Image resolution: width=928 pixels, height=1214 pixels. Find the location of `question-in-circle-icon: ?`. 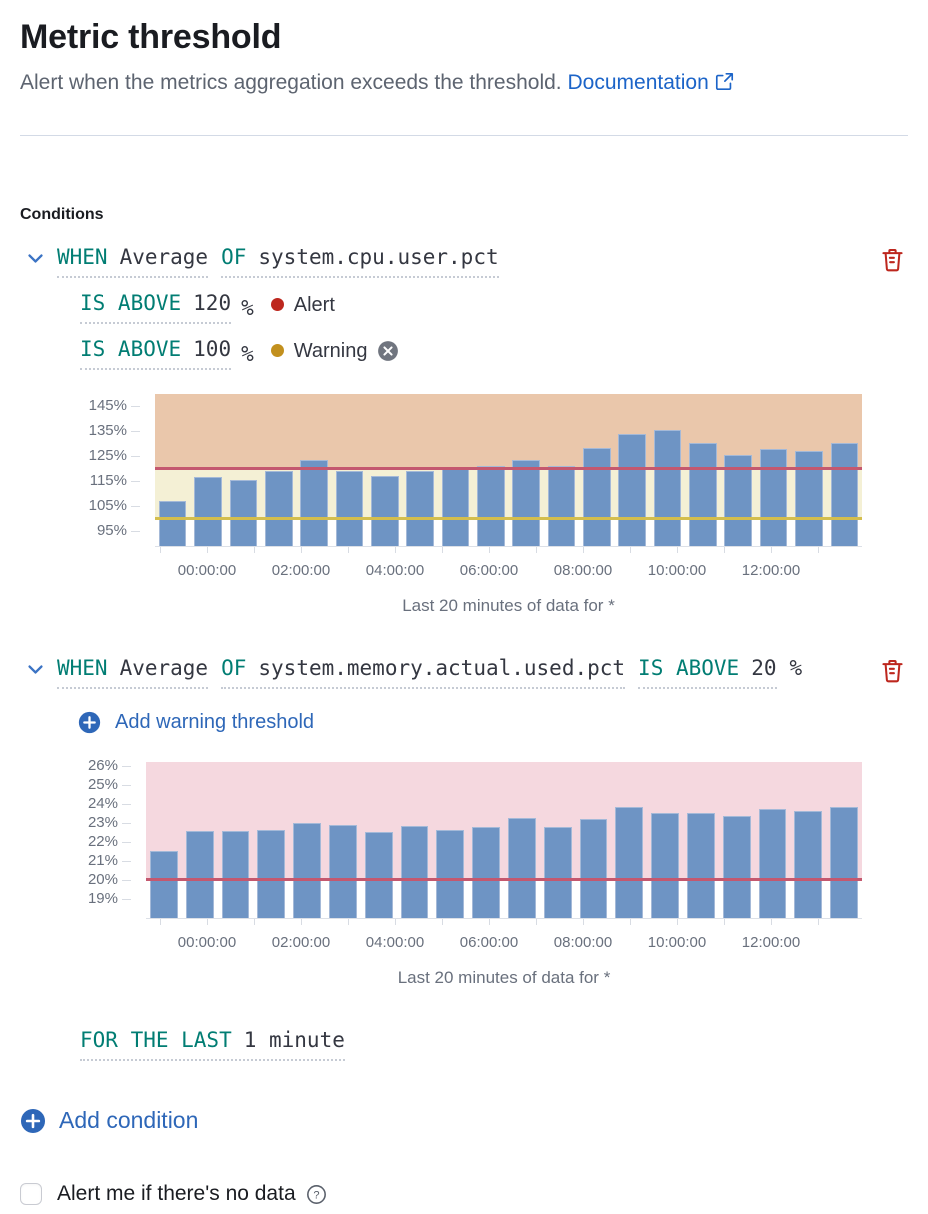

question-in-circle-icon: ? is located at coordinates (316, 1194).